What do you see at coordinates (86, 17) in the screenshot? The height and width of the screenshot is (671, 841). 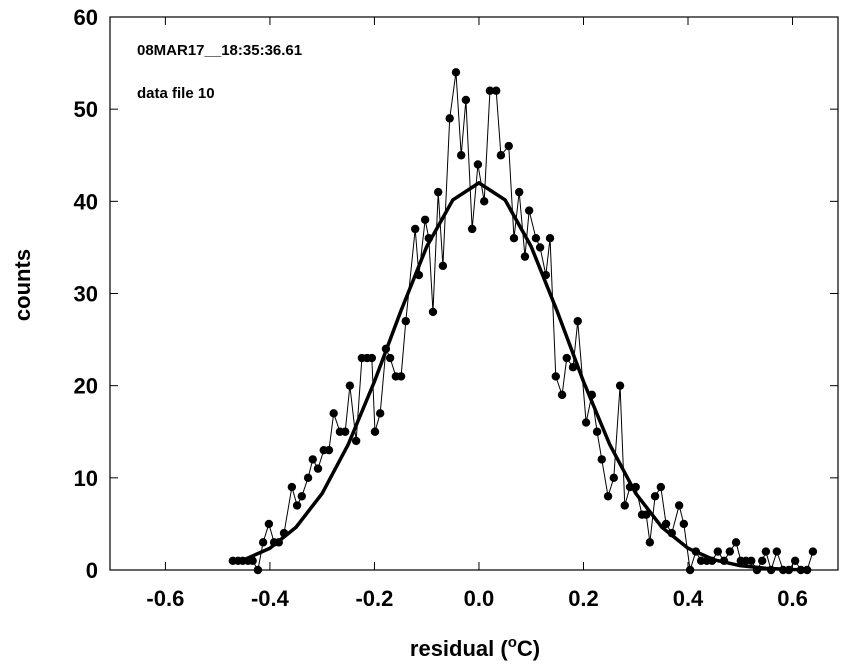 I see `y-tick-label: 60` at bounding box center [86, 17].